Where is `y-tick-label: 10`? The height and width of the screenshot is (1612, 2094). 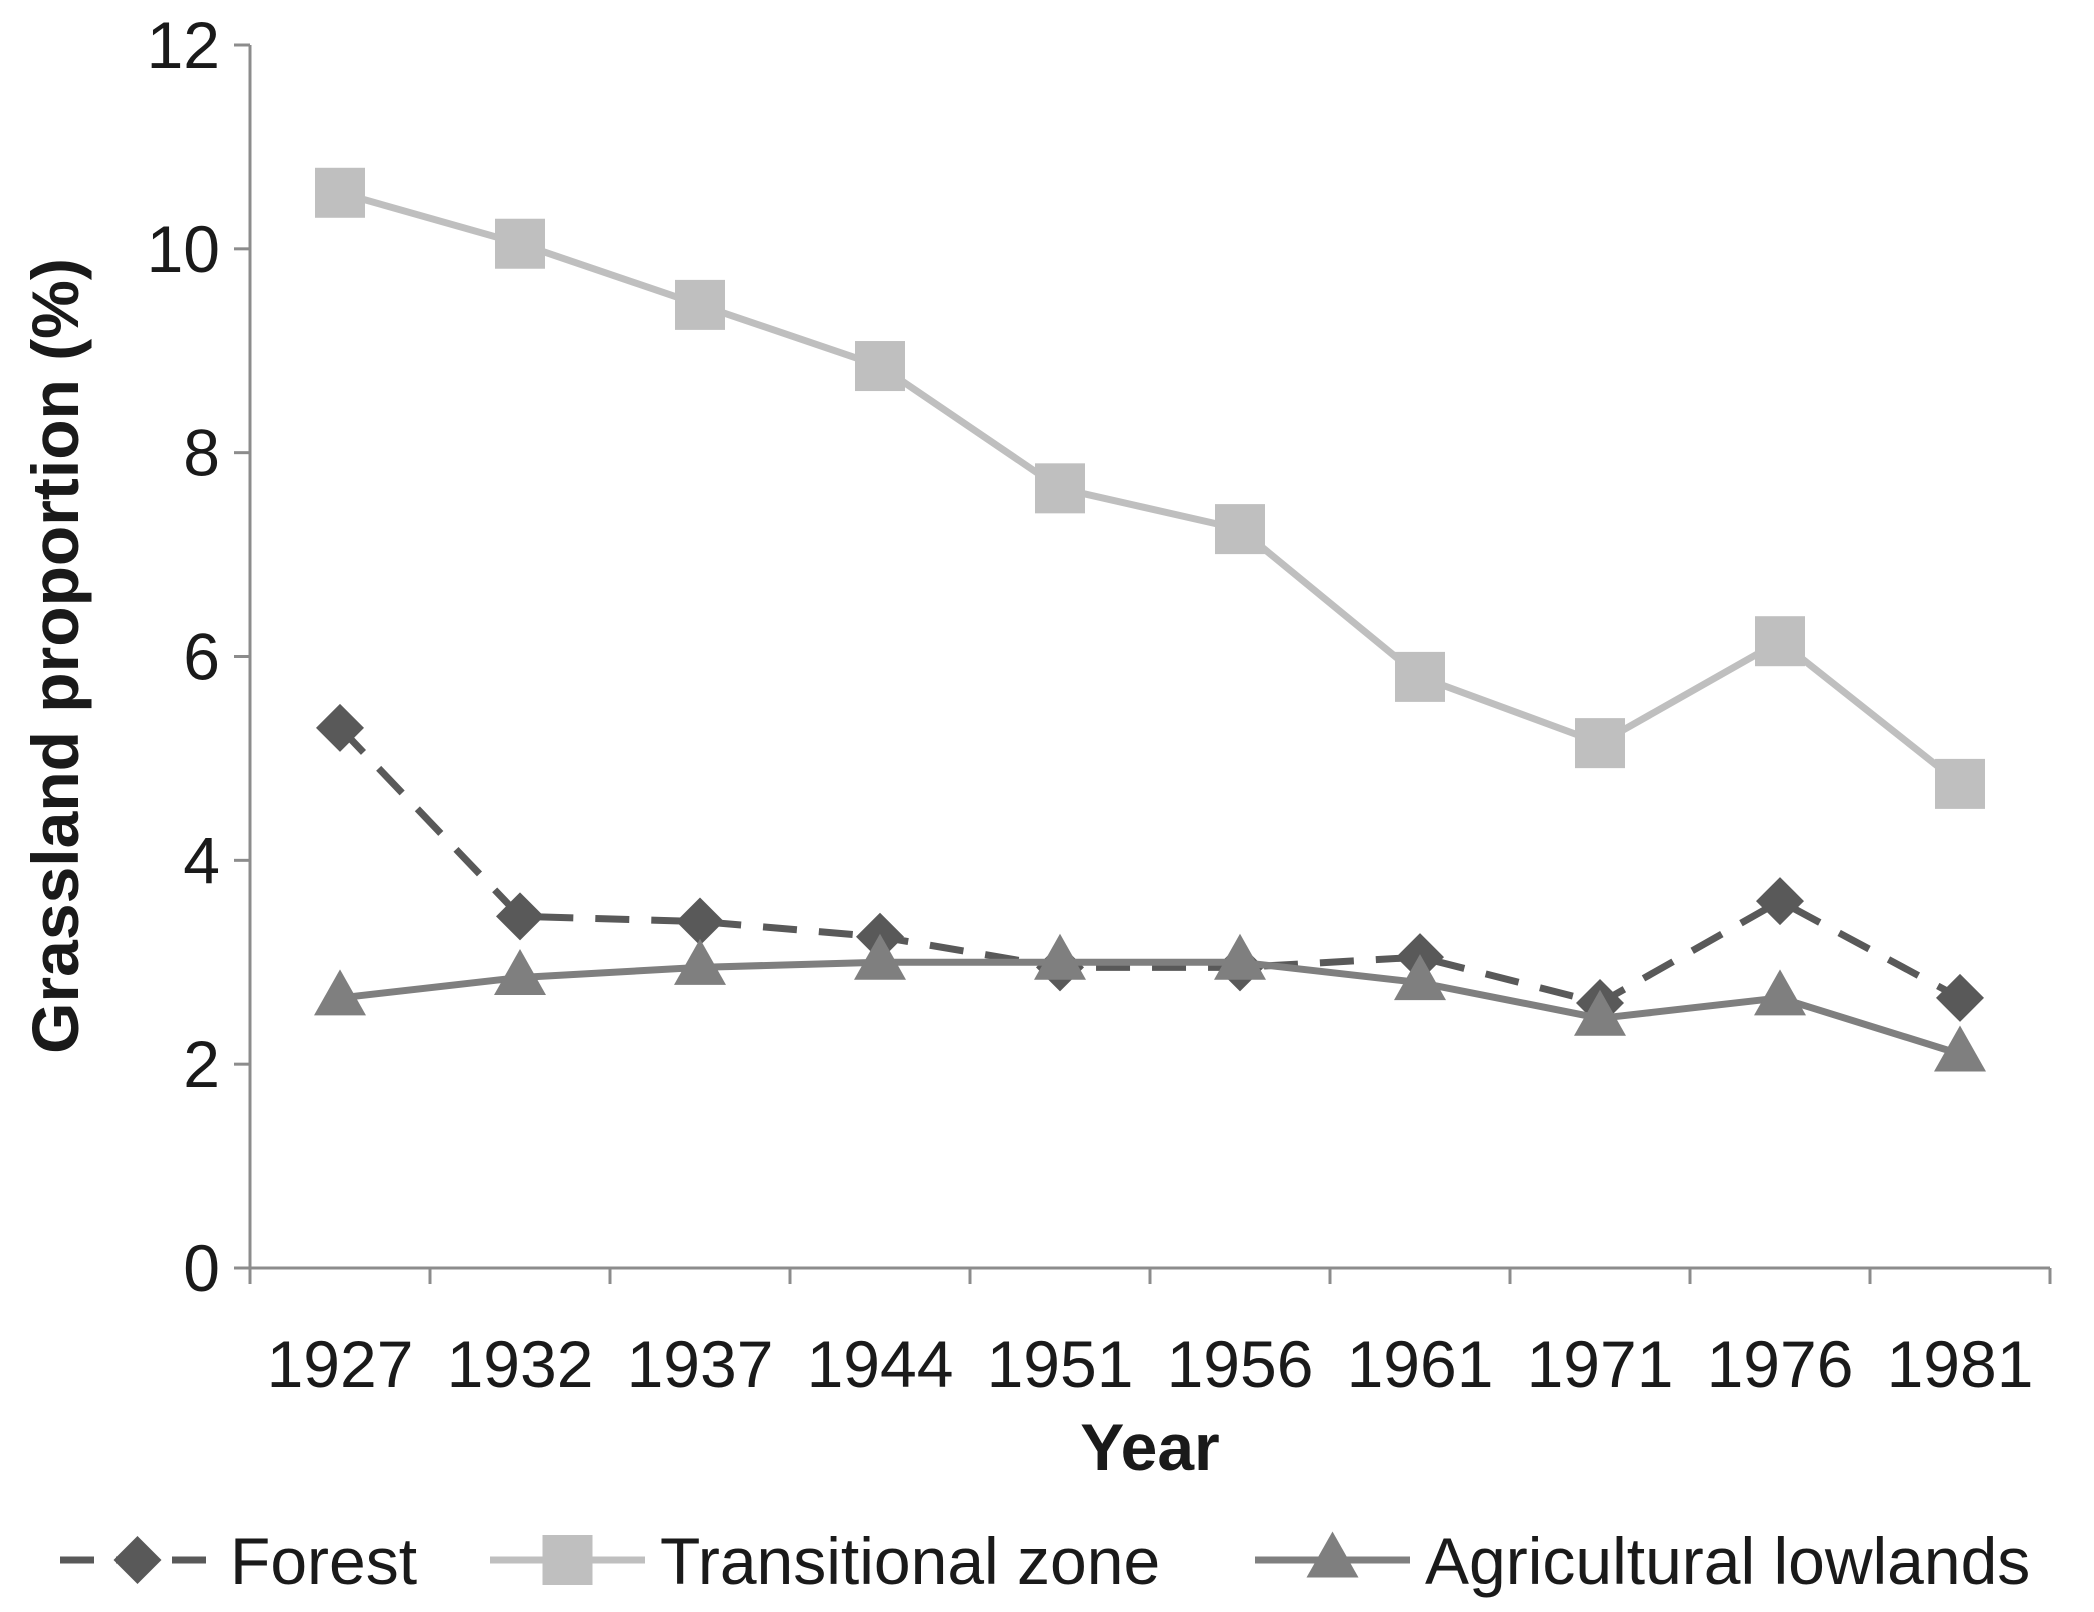
y-tick-label: 10 is located at coordinates (183, 249).